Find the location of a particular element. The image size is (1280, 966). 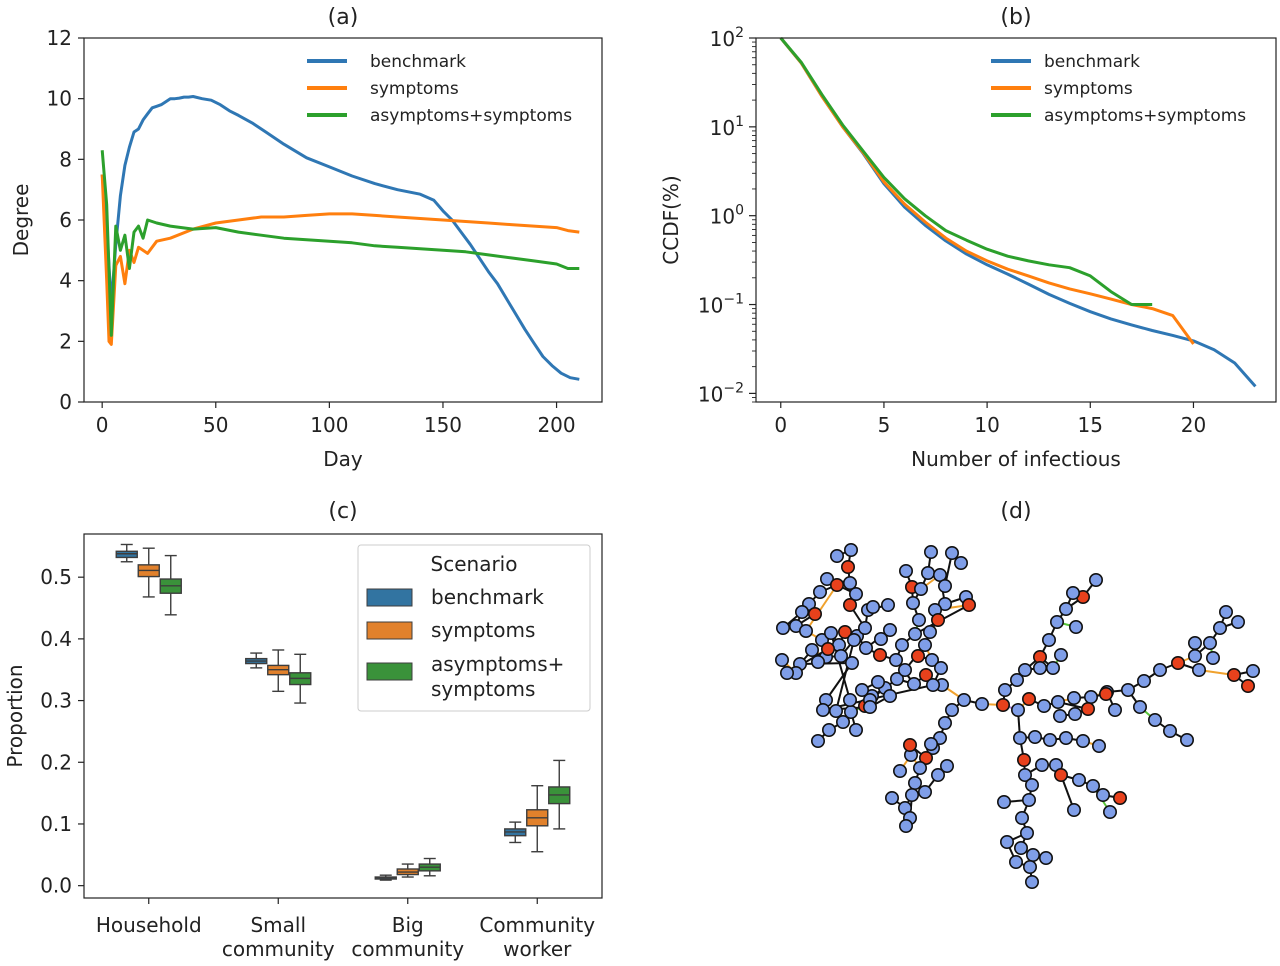

y-tick-label: 2 is located at coordinates (65, 341).